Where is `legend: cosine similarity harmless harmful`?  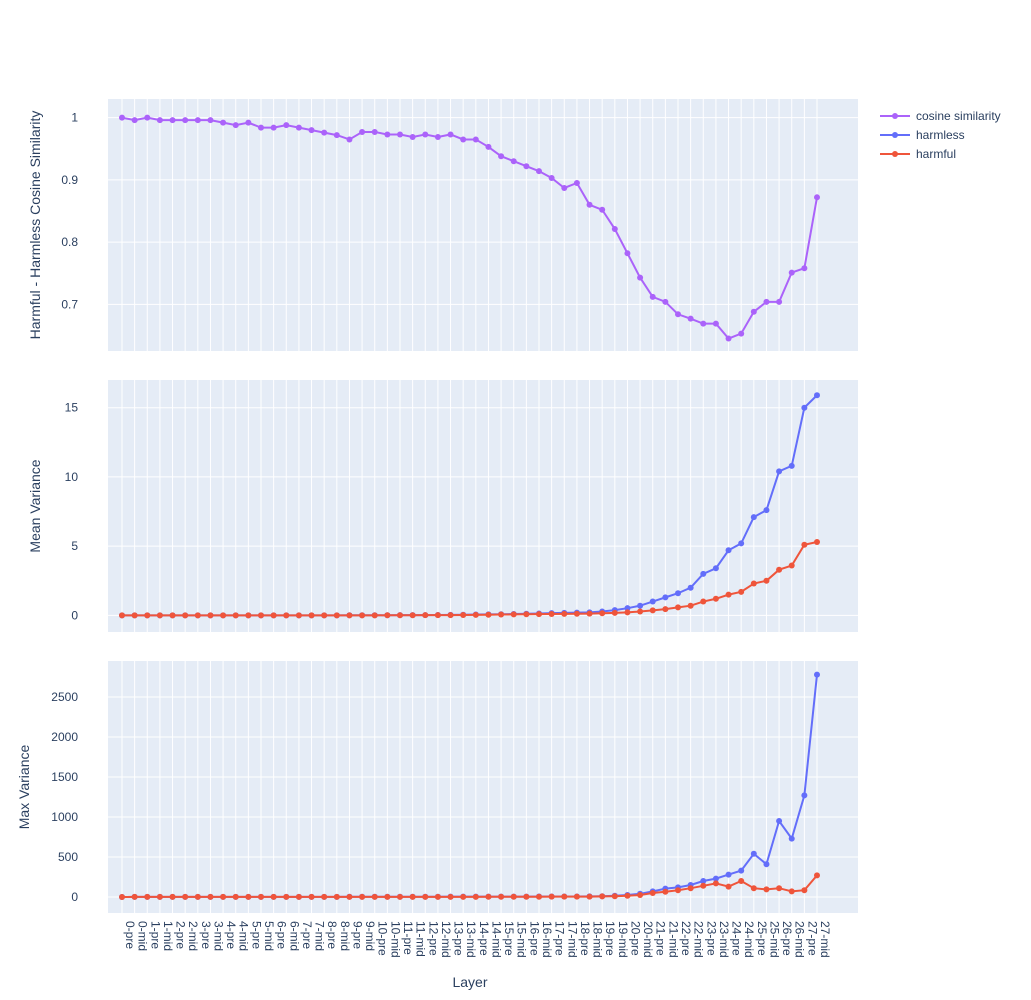
legend: cosine similarity harmless harmful is located at coordinates (940, 135).